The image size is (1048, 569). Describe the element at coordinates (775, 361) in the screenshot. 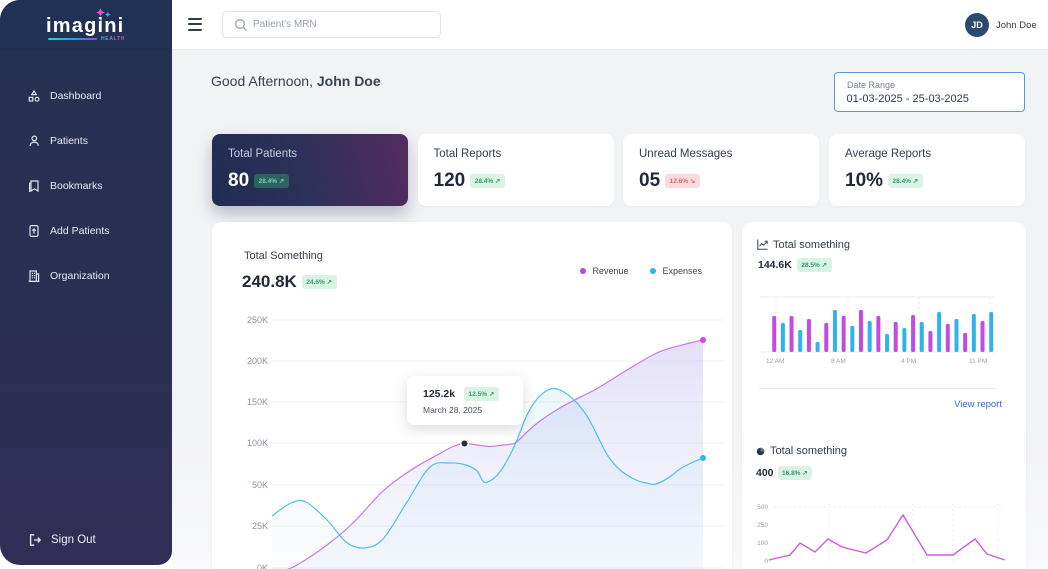

I see `svg-text: 12 AM` at that location.